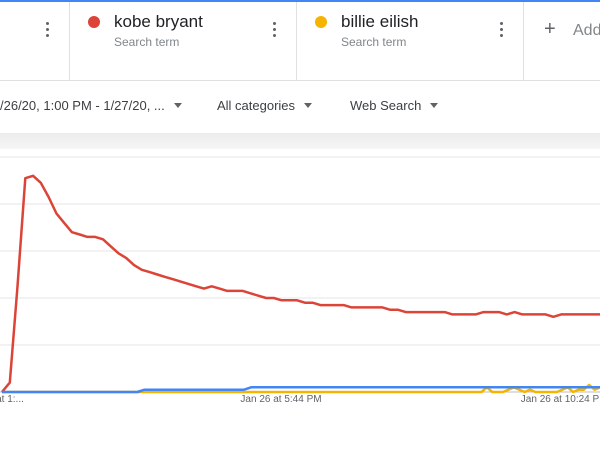 The height and width of the screenshot is (450, 600). Describe the element at coordinates (183, 41) in the screenshot. I see `search-term-kobe: kobe bryant Search term` at that location.